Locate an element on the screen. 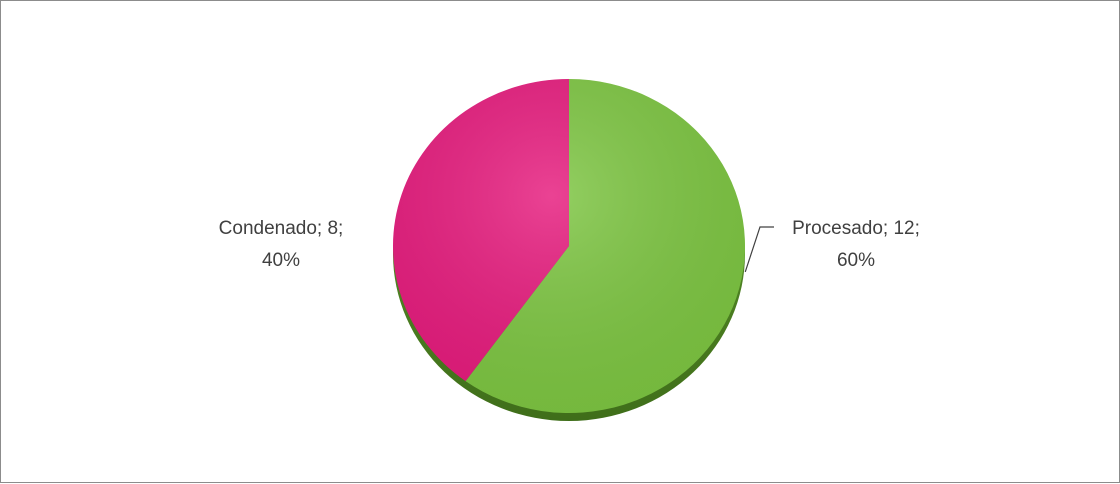 The height and width of the screenshot is (484, 1120). leader-lines is located at coordinates (759, 249).